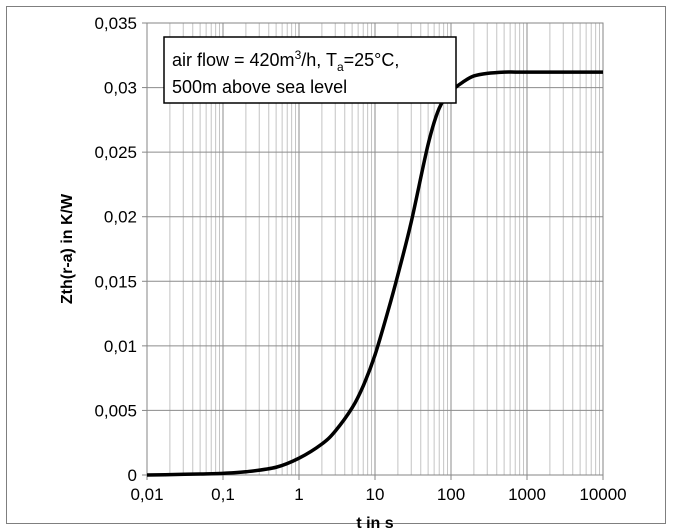  I want to click on x-tick-label: 1000, so click(527, 494).